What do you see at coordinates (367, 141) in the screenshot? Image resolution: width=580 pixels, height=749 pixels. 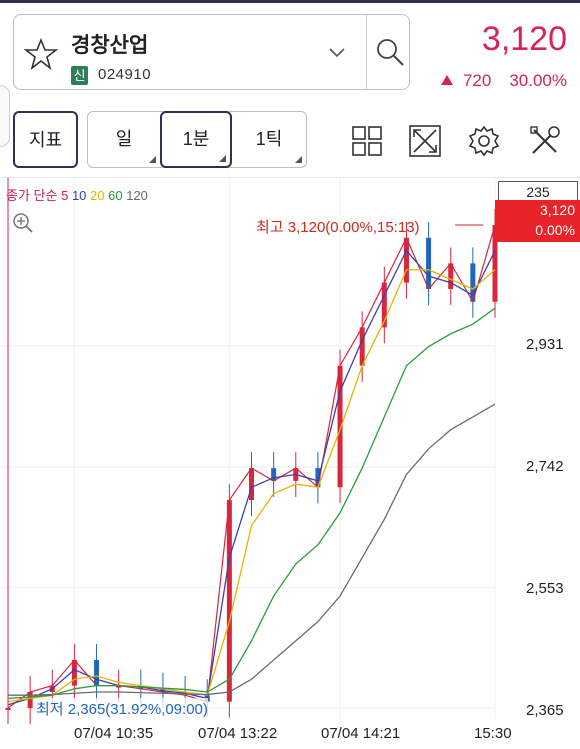 I see `layout-grid-icon` at bounding box center [367, 141].